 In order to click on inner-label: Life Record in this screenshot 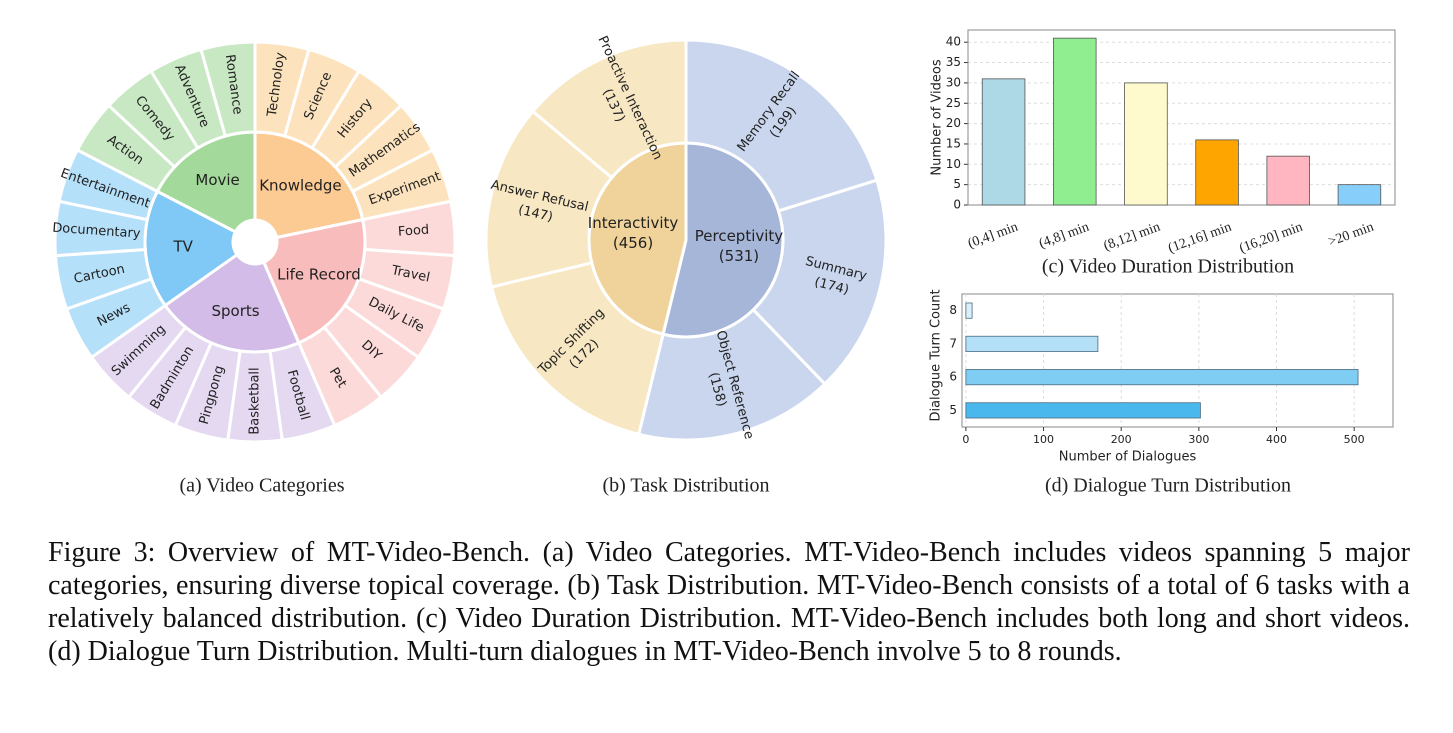, I will do `click(319, 275)`.